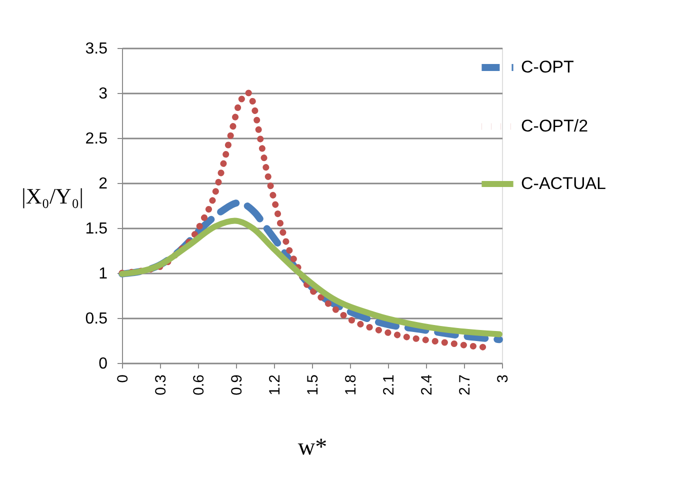 Image resolution: width=700 pixels, height=487 pixels. I want to click on y-tick-label: 3, so click(103, 94).